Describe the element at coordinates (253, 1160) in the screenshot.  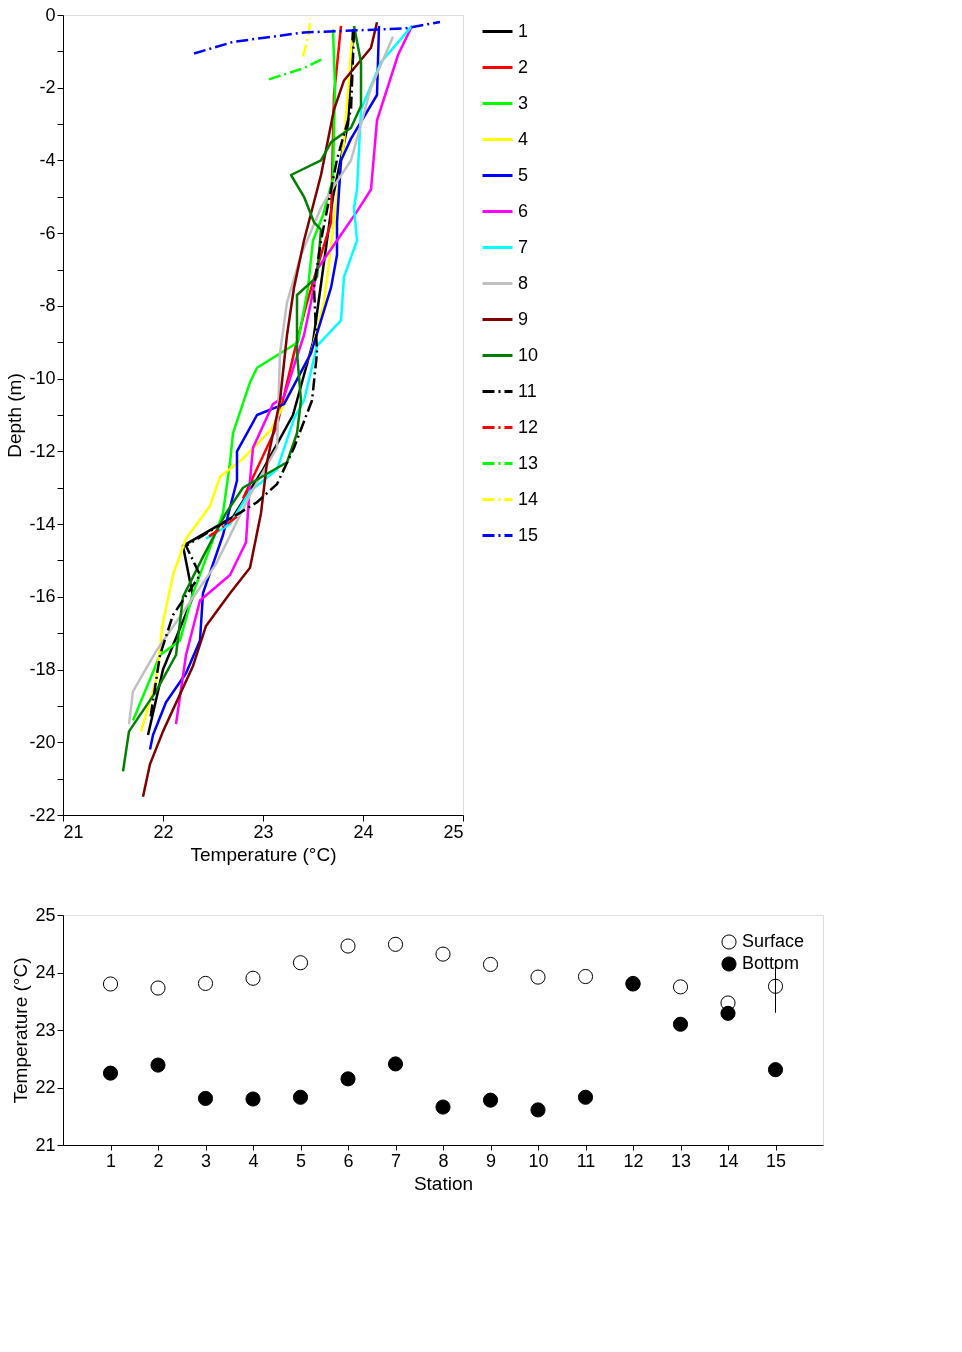
I see `x-tick-label: 4` at that location.